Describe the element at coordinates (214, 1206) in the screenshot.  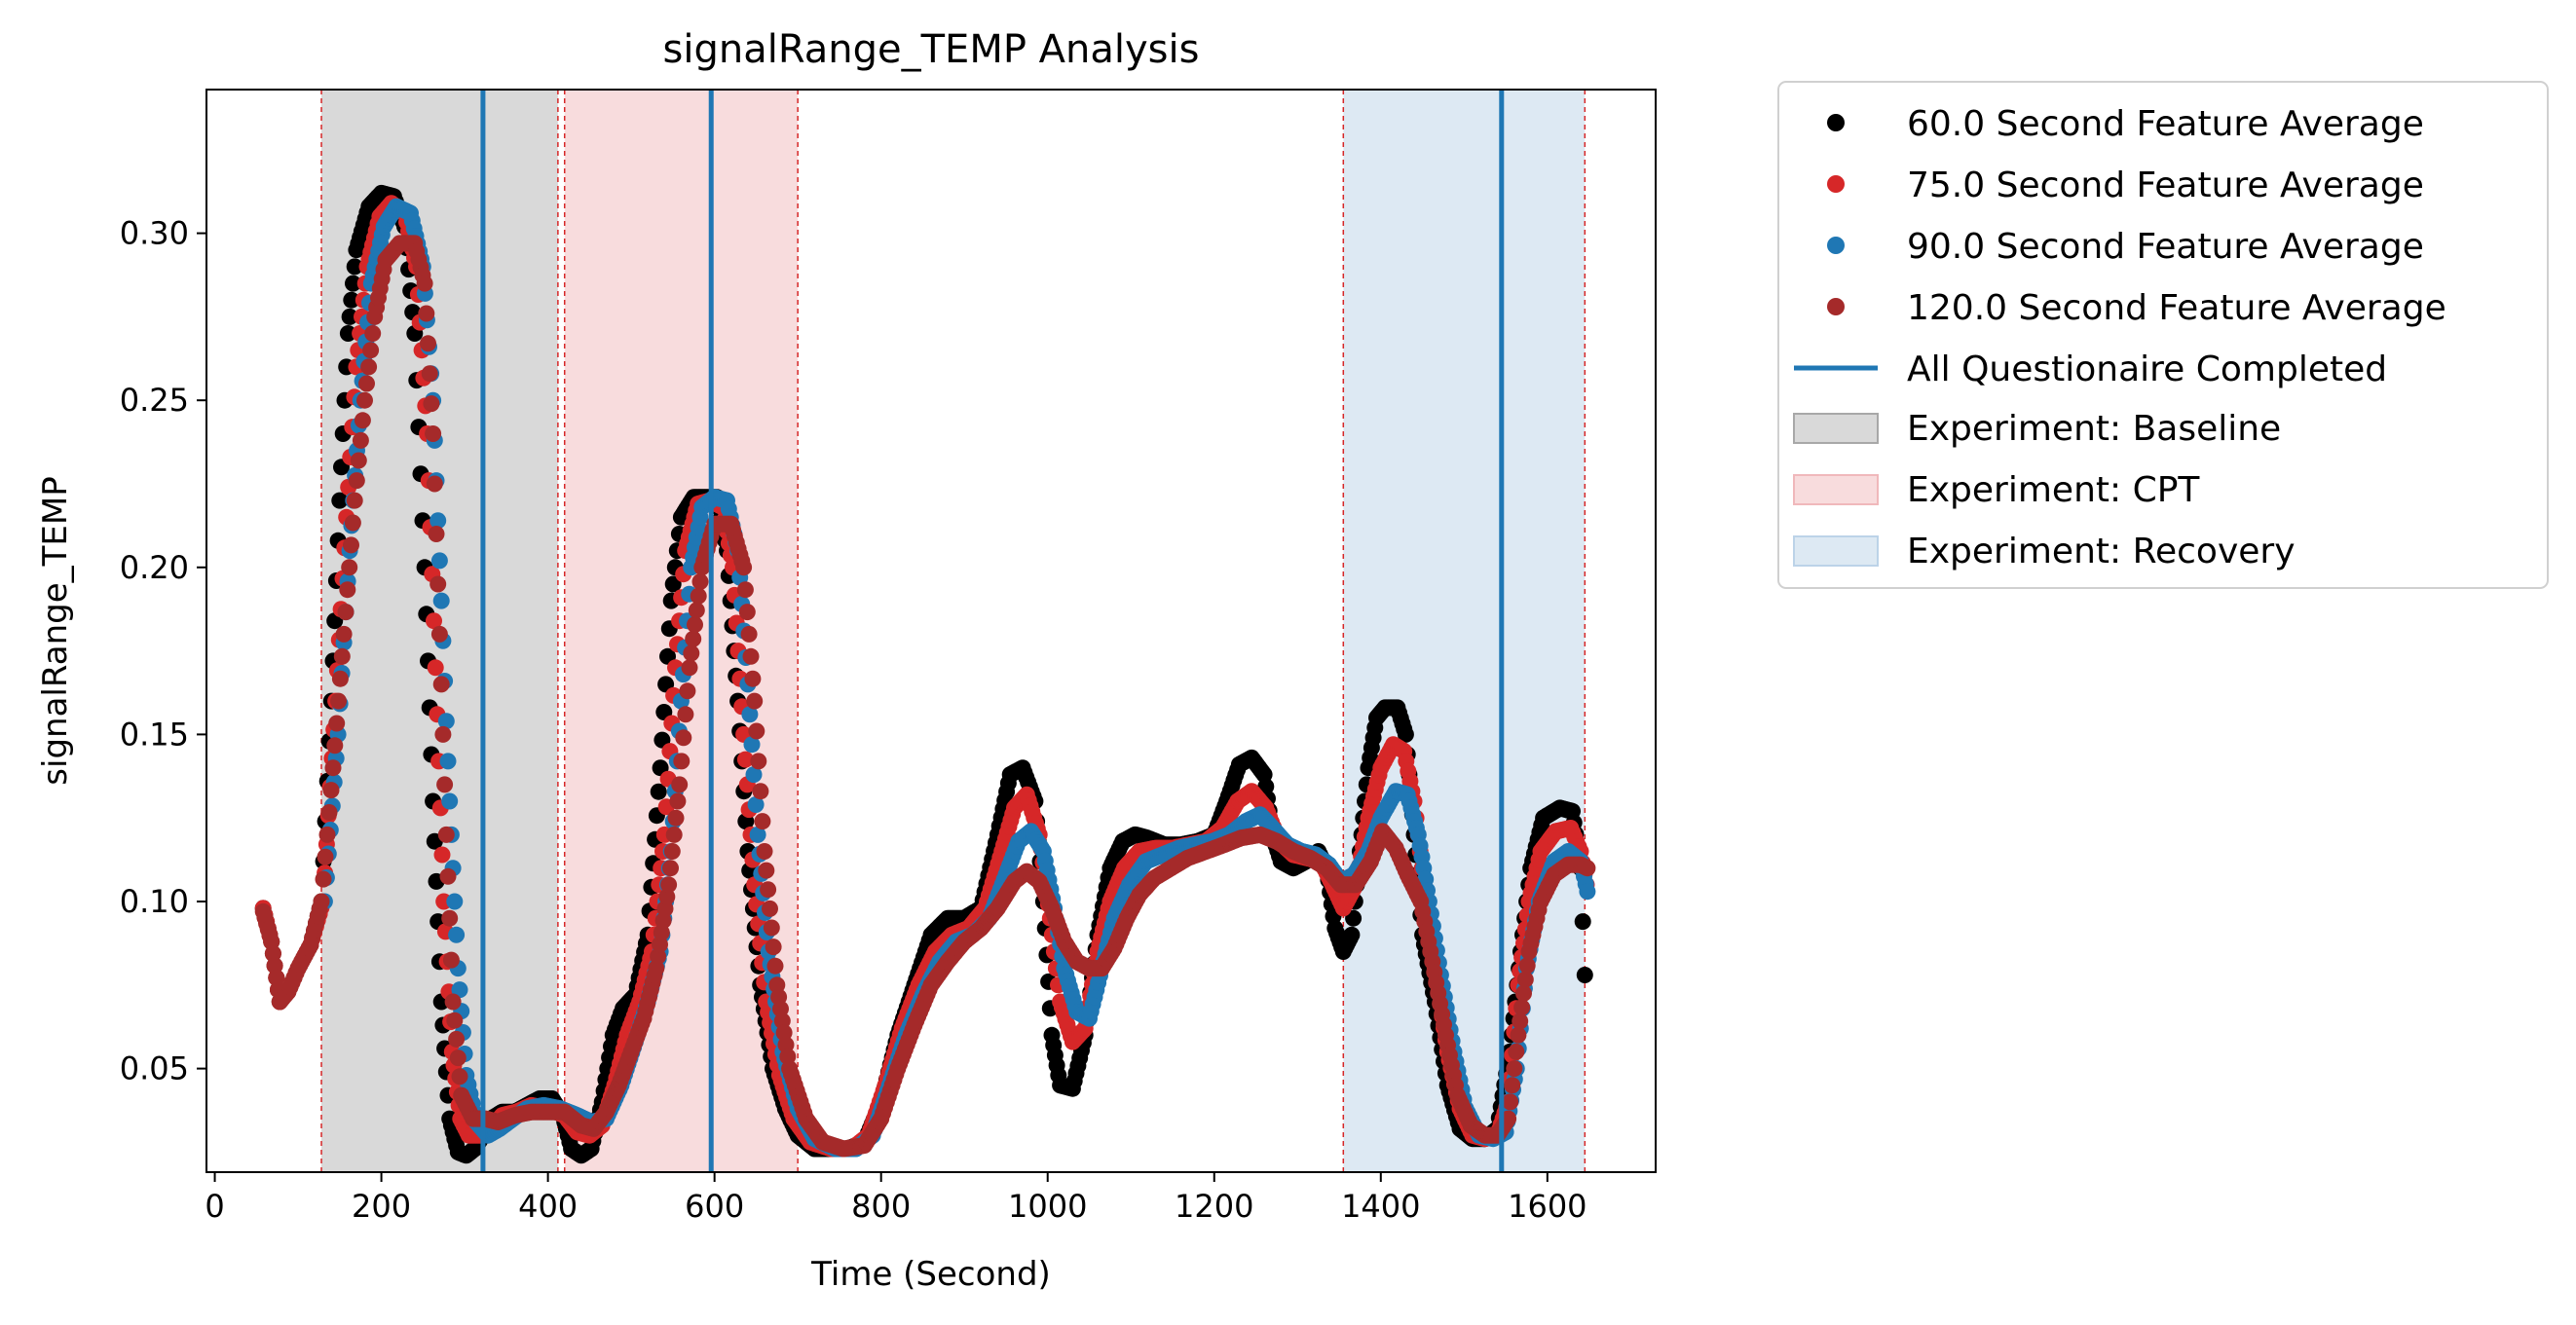
I see `x-tick-label-0: 0` at that location.